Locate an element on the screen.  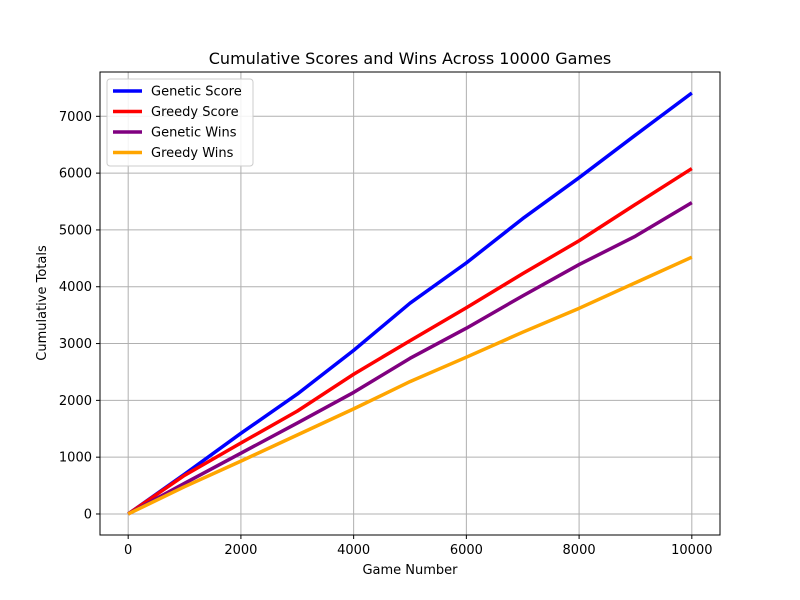
x-tick-label: 2000 is located at coordinates (240, 550).